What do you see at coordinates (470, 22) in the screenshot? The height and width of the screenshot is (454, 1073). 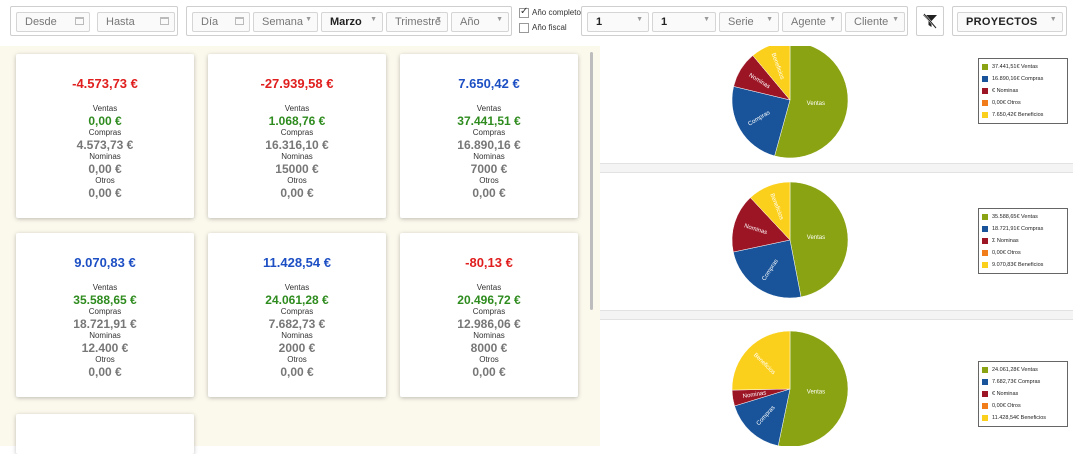 I see `anio-label: Año` at bounding box center [470, 22].